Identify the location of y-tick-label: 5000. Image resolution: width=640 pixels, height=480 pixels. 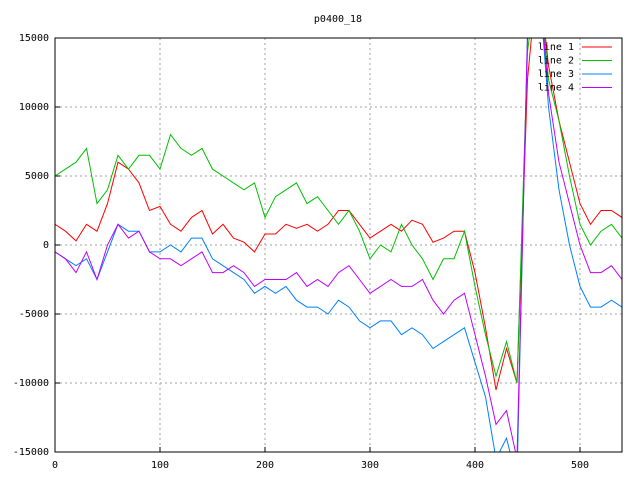
(37, 176).